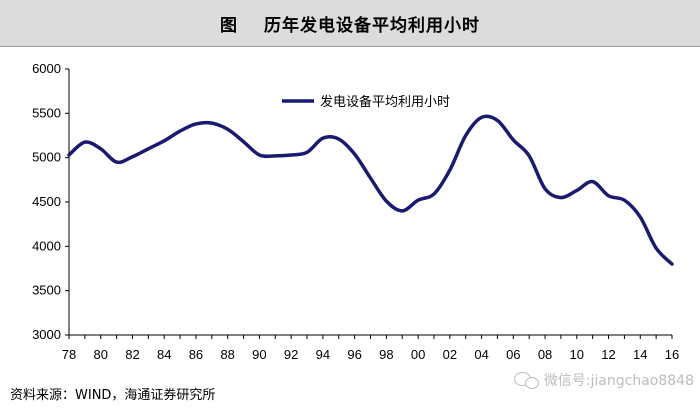 This screenshot has height=410, width=700. What do you see at coordinates (46, 334) in the screenshot?
I see `y-tick-label: 3000` at bounding box center [46, 334].